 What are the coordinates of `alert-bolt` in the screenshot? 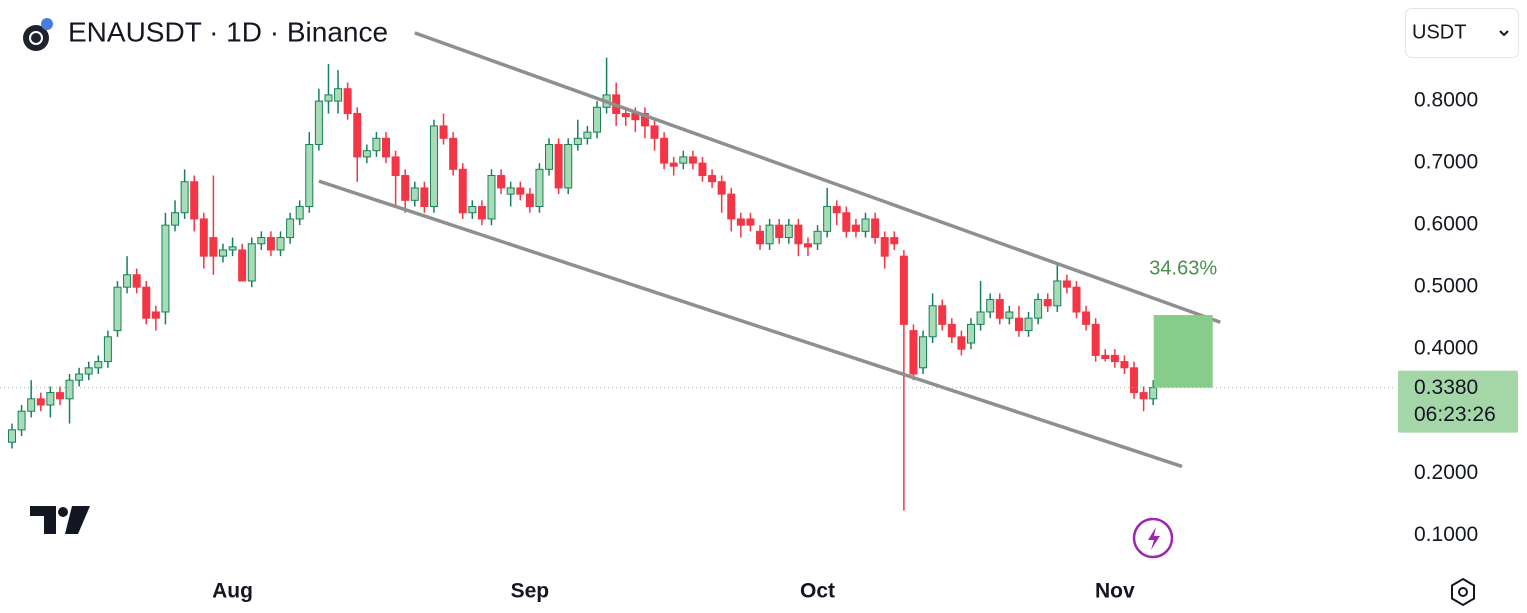 It's located at (1154, 538).